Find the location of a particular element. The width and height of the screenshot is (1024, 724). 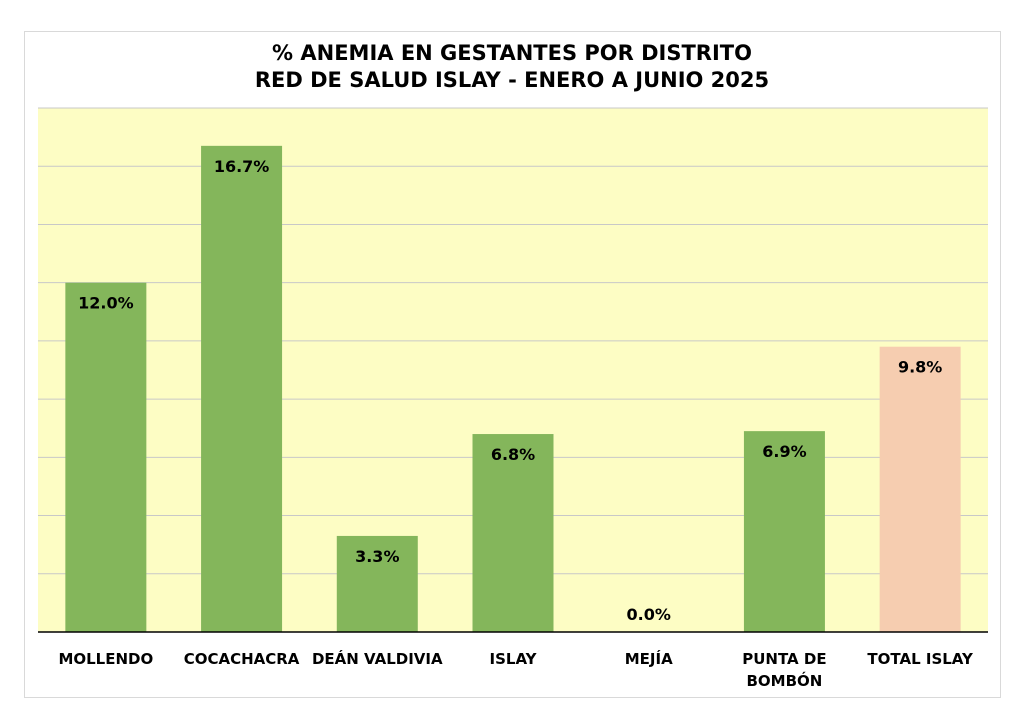

chart-title-line-1: % ANEMIA EN GESTANTES POR DISTRITO is located at coordinates (512, 53).